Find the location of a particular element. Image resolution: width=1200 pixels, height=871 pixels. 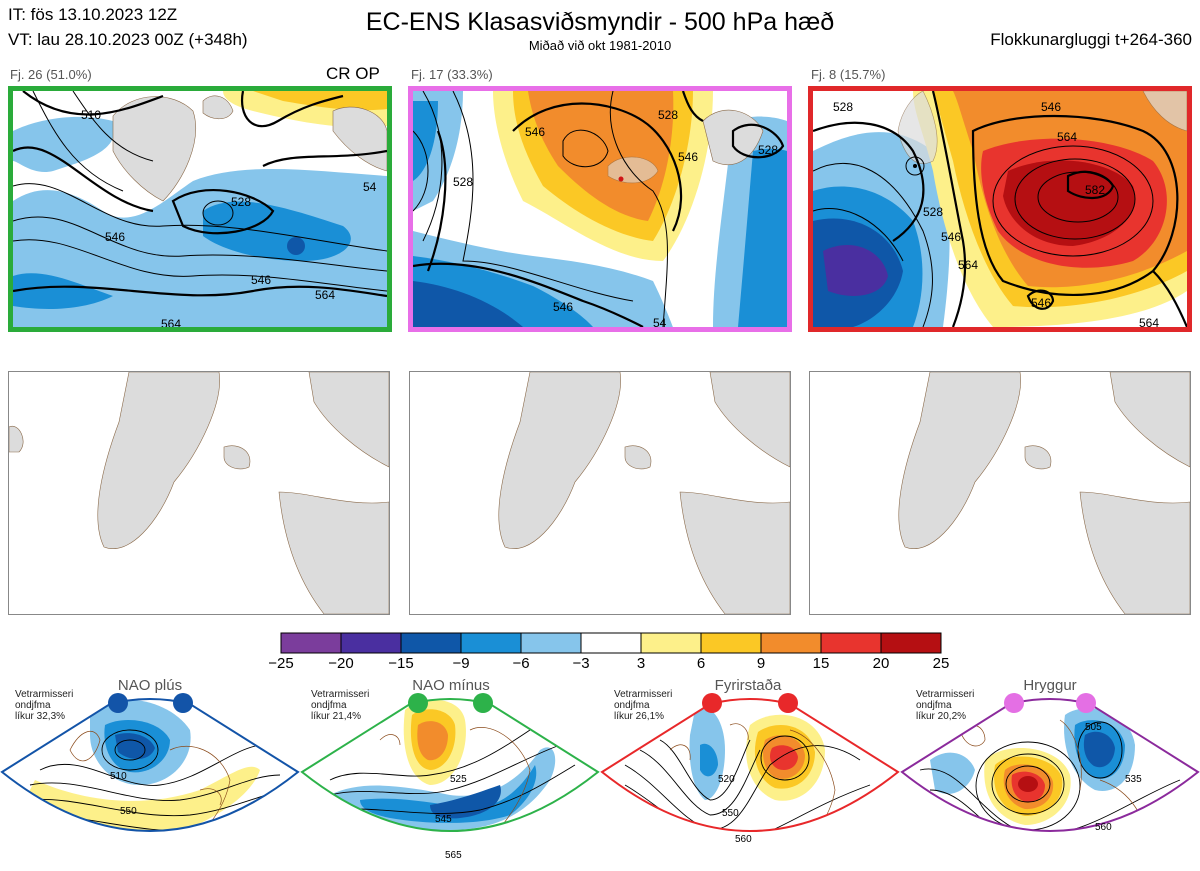

regime-title-nao-plus: NAO plús is located at coordinates (150, 685).